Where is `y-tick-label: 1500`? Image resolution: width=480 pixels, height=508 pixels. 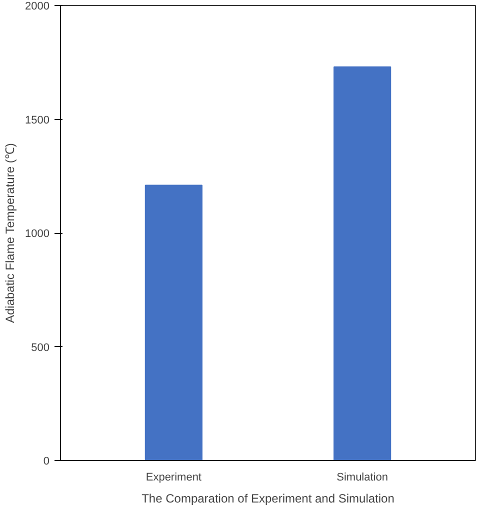 y-tick-label: 1500 is located at coordinates (37, 120).